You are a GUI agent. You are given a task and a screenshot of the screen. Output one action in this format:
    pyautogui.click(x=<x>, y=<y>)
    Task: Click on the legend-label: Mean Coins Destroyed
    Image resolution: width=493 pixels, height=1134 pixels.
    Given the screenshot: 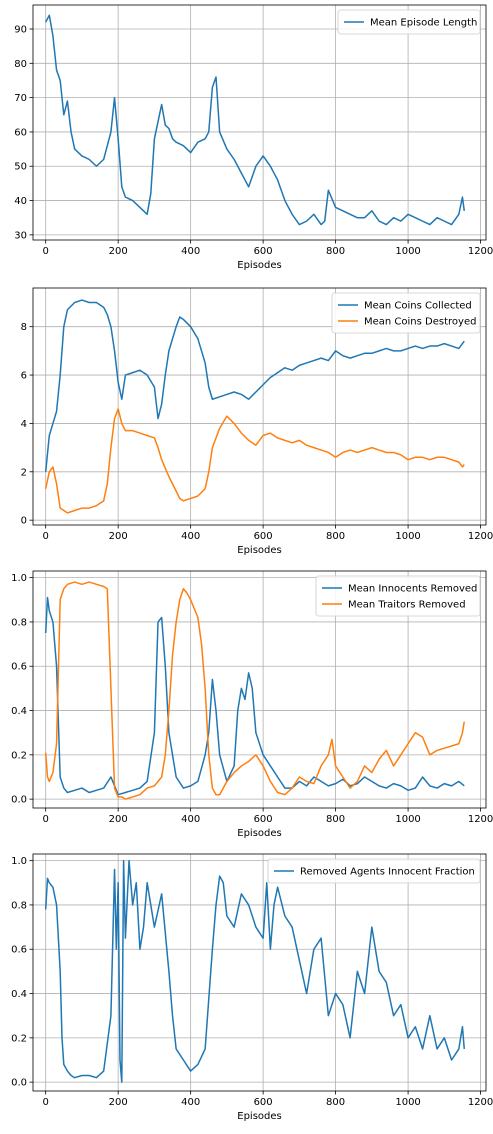 What is the action you would take?
    pyautogui.click(x=420, y=322)
    